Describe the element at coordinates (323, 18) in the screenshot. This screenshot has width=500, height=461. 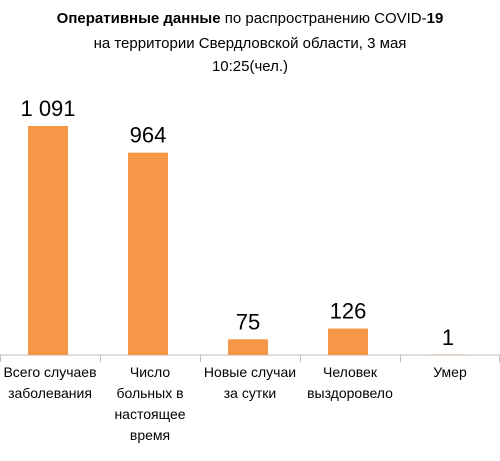
I see `title-part: по распространению COVID-` at that location.